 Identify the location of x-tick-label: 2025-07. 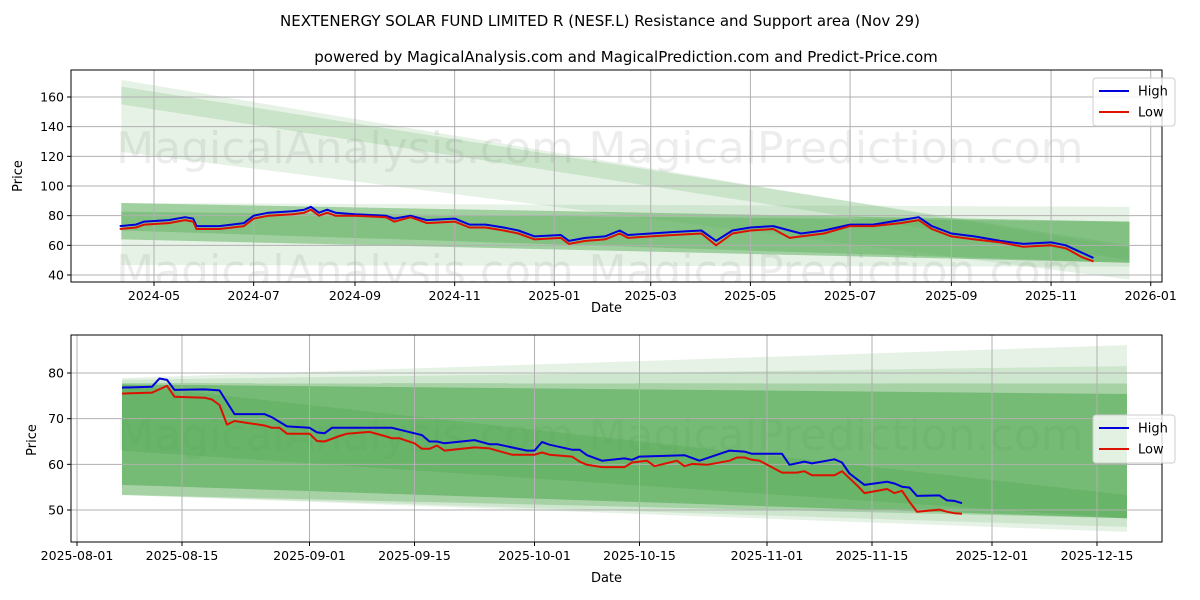
(850, 295).